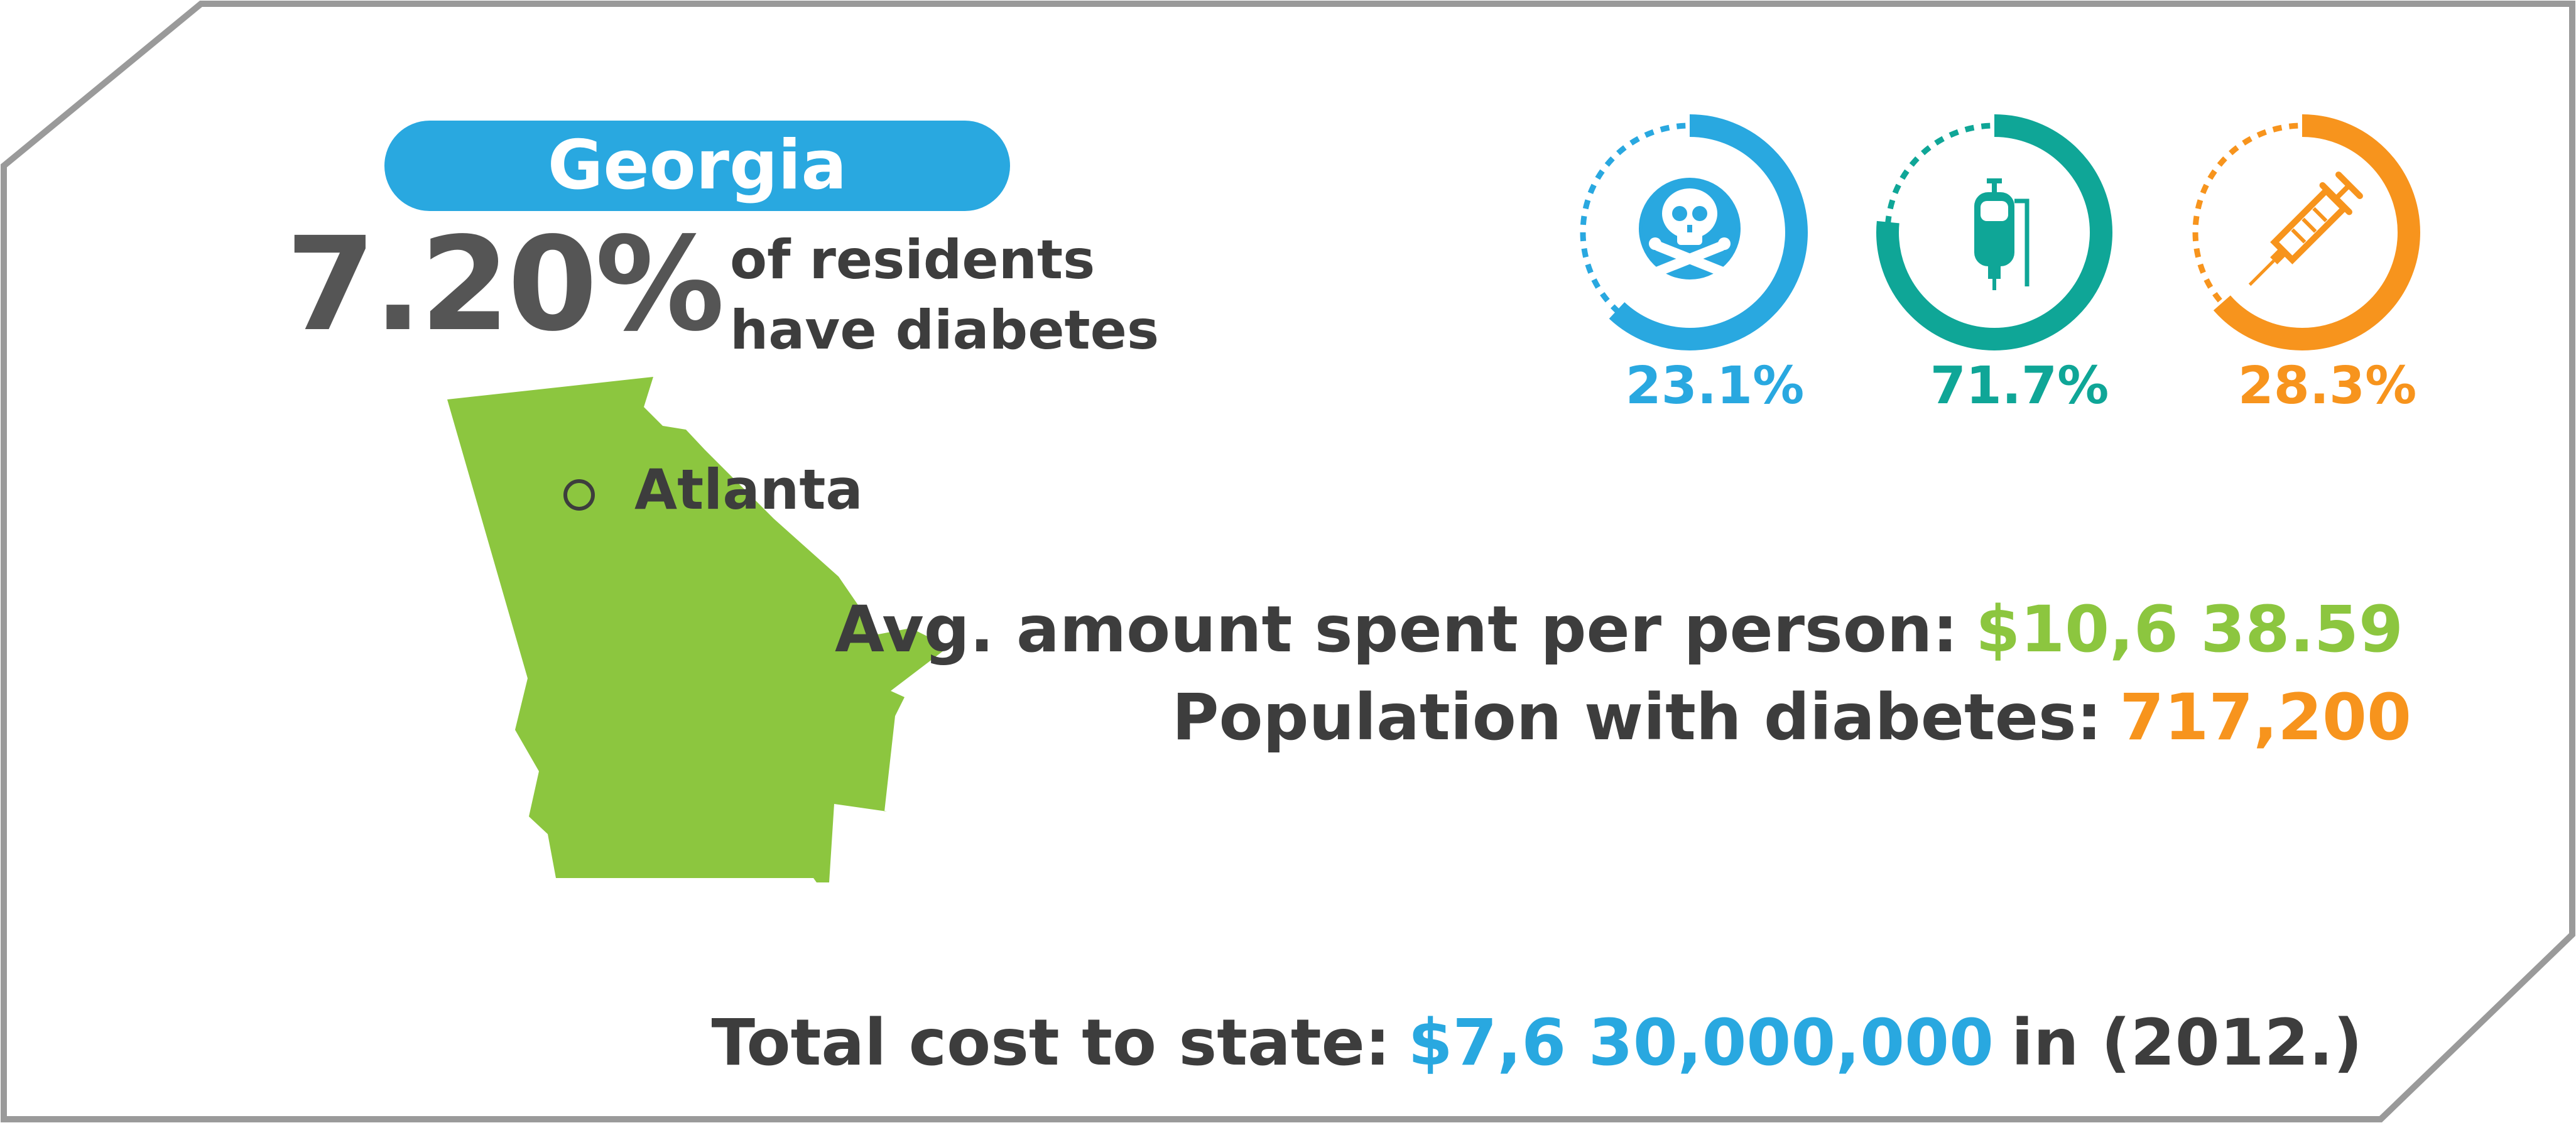  I want to click on avg-spent-line: Avg. amount spent per person: $10,6 38.59, so click(1619, 630).